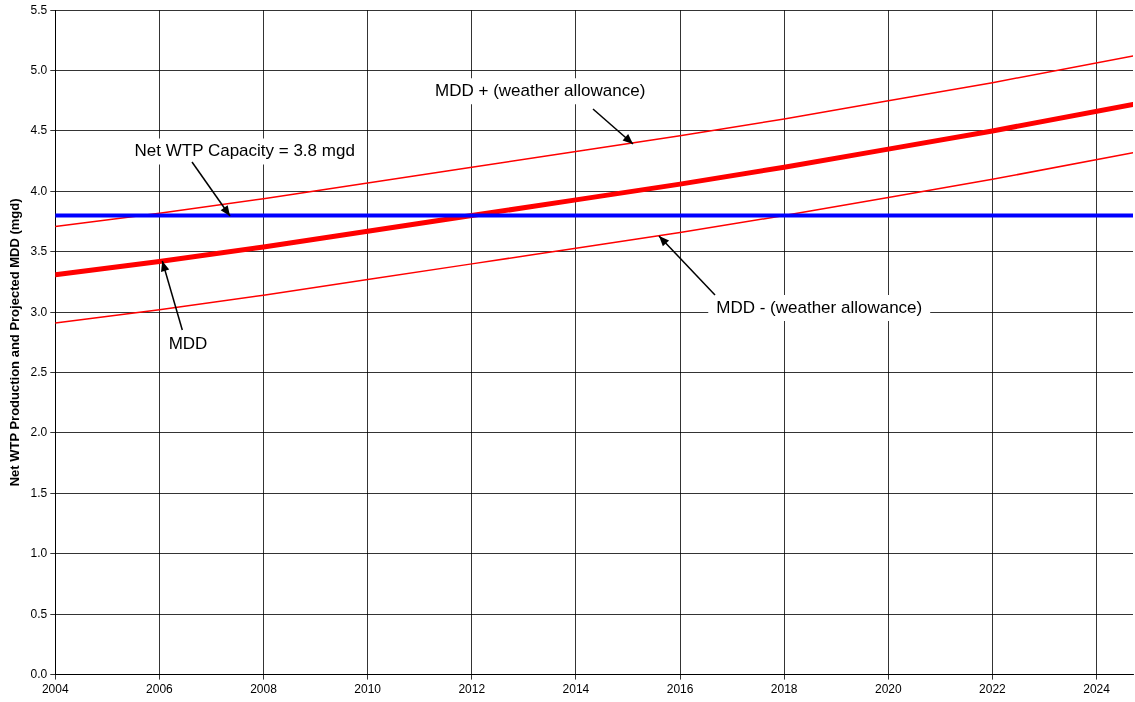 This screenshot has width=1135, height=702. I want to click on x-tick-label: 2022, so click(993, 689).